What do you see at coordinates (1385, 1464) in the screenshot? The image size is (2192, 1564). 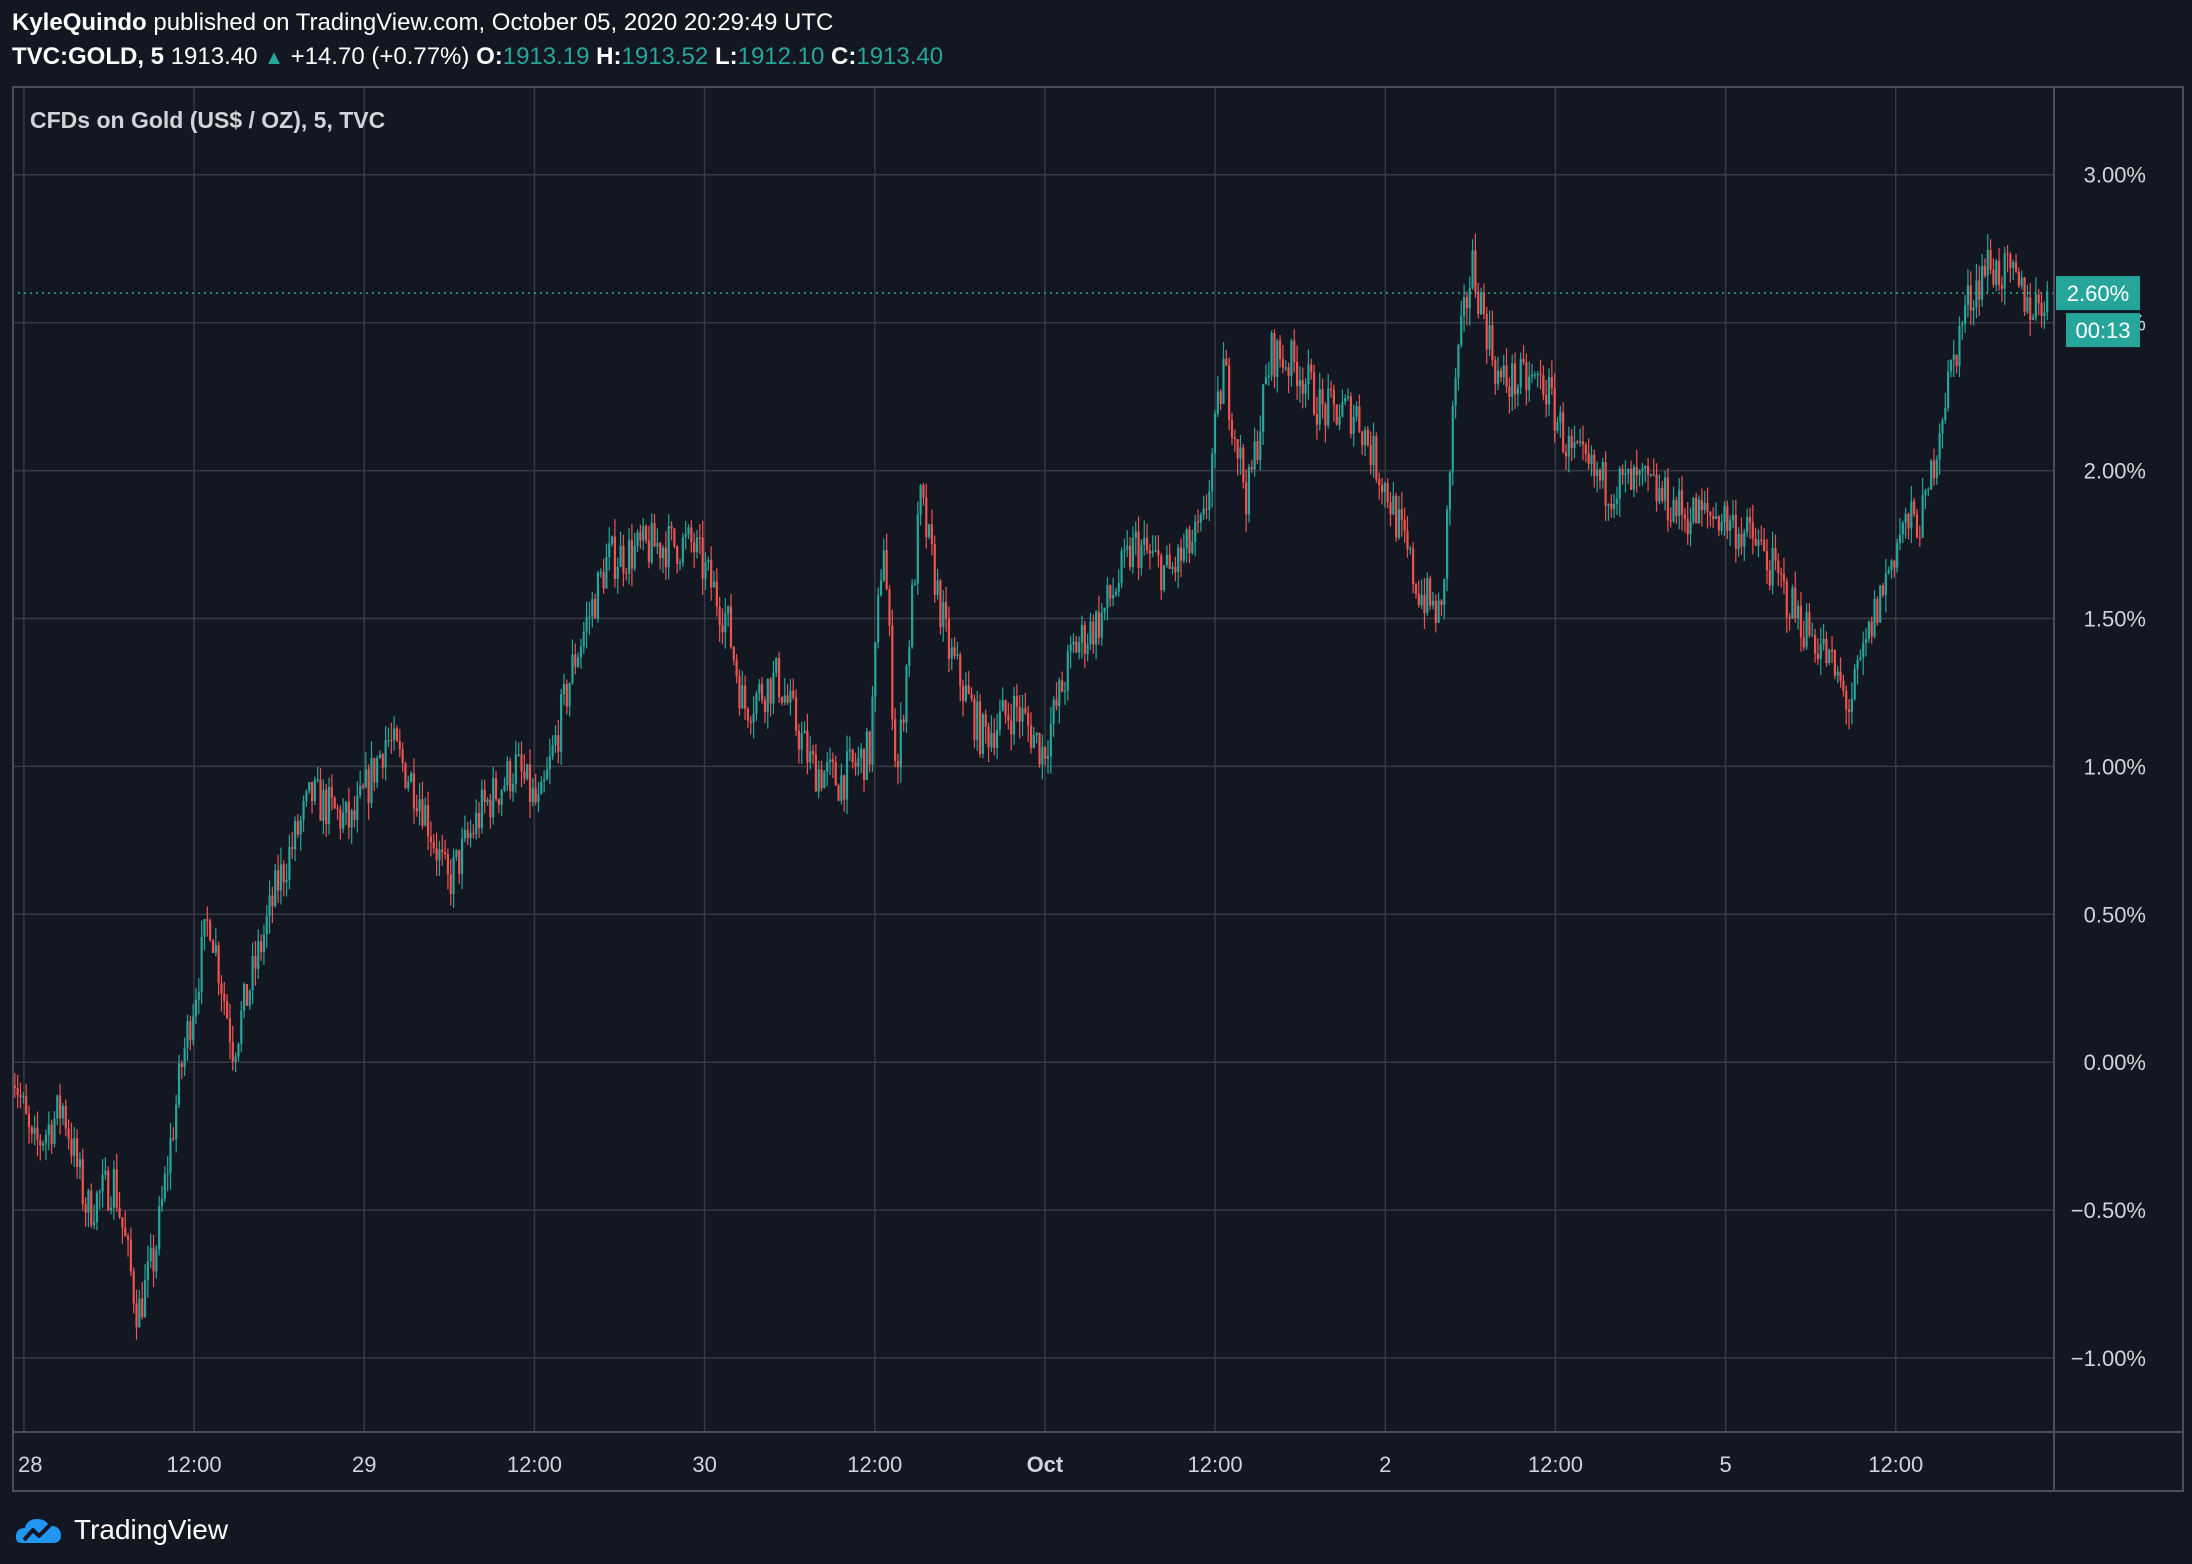 I see `x-tick-label: 2` at bounding box center [1385, 1464].